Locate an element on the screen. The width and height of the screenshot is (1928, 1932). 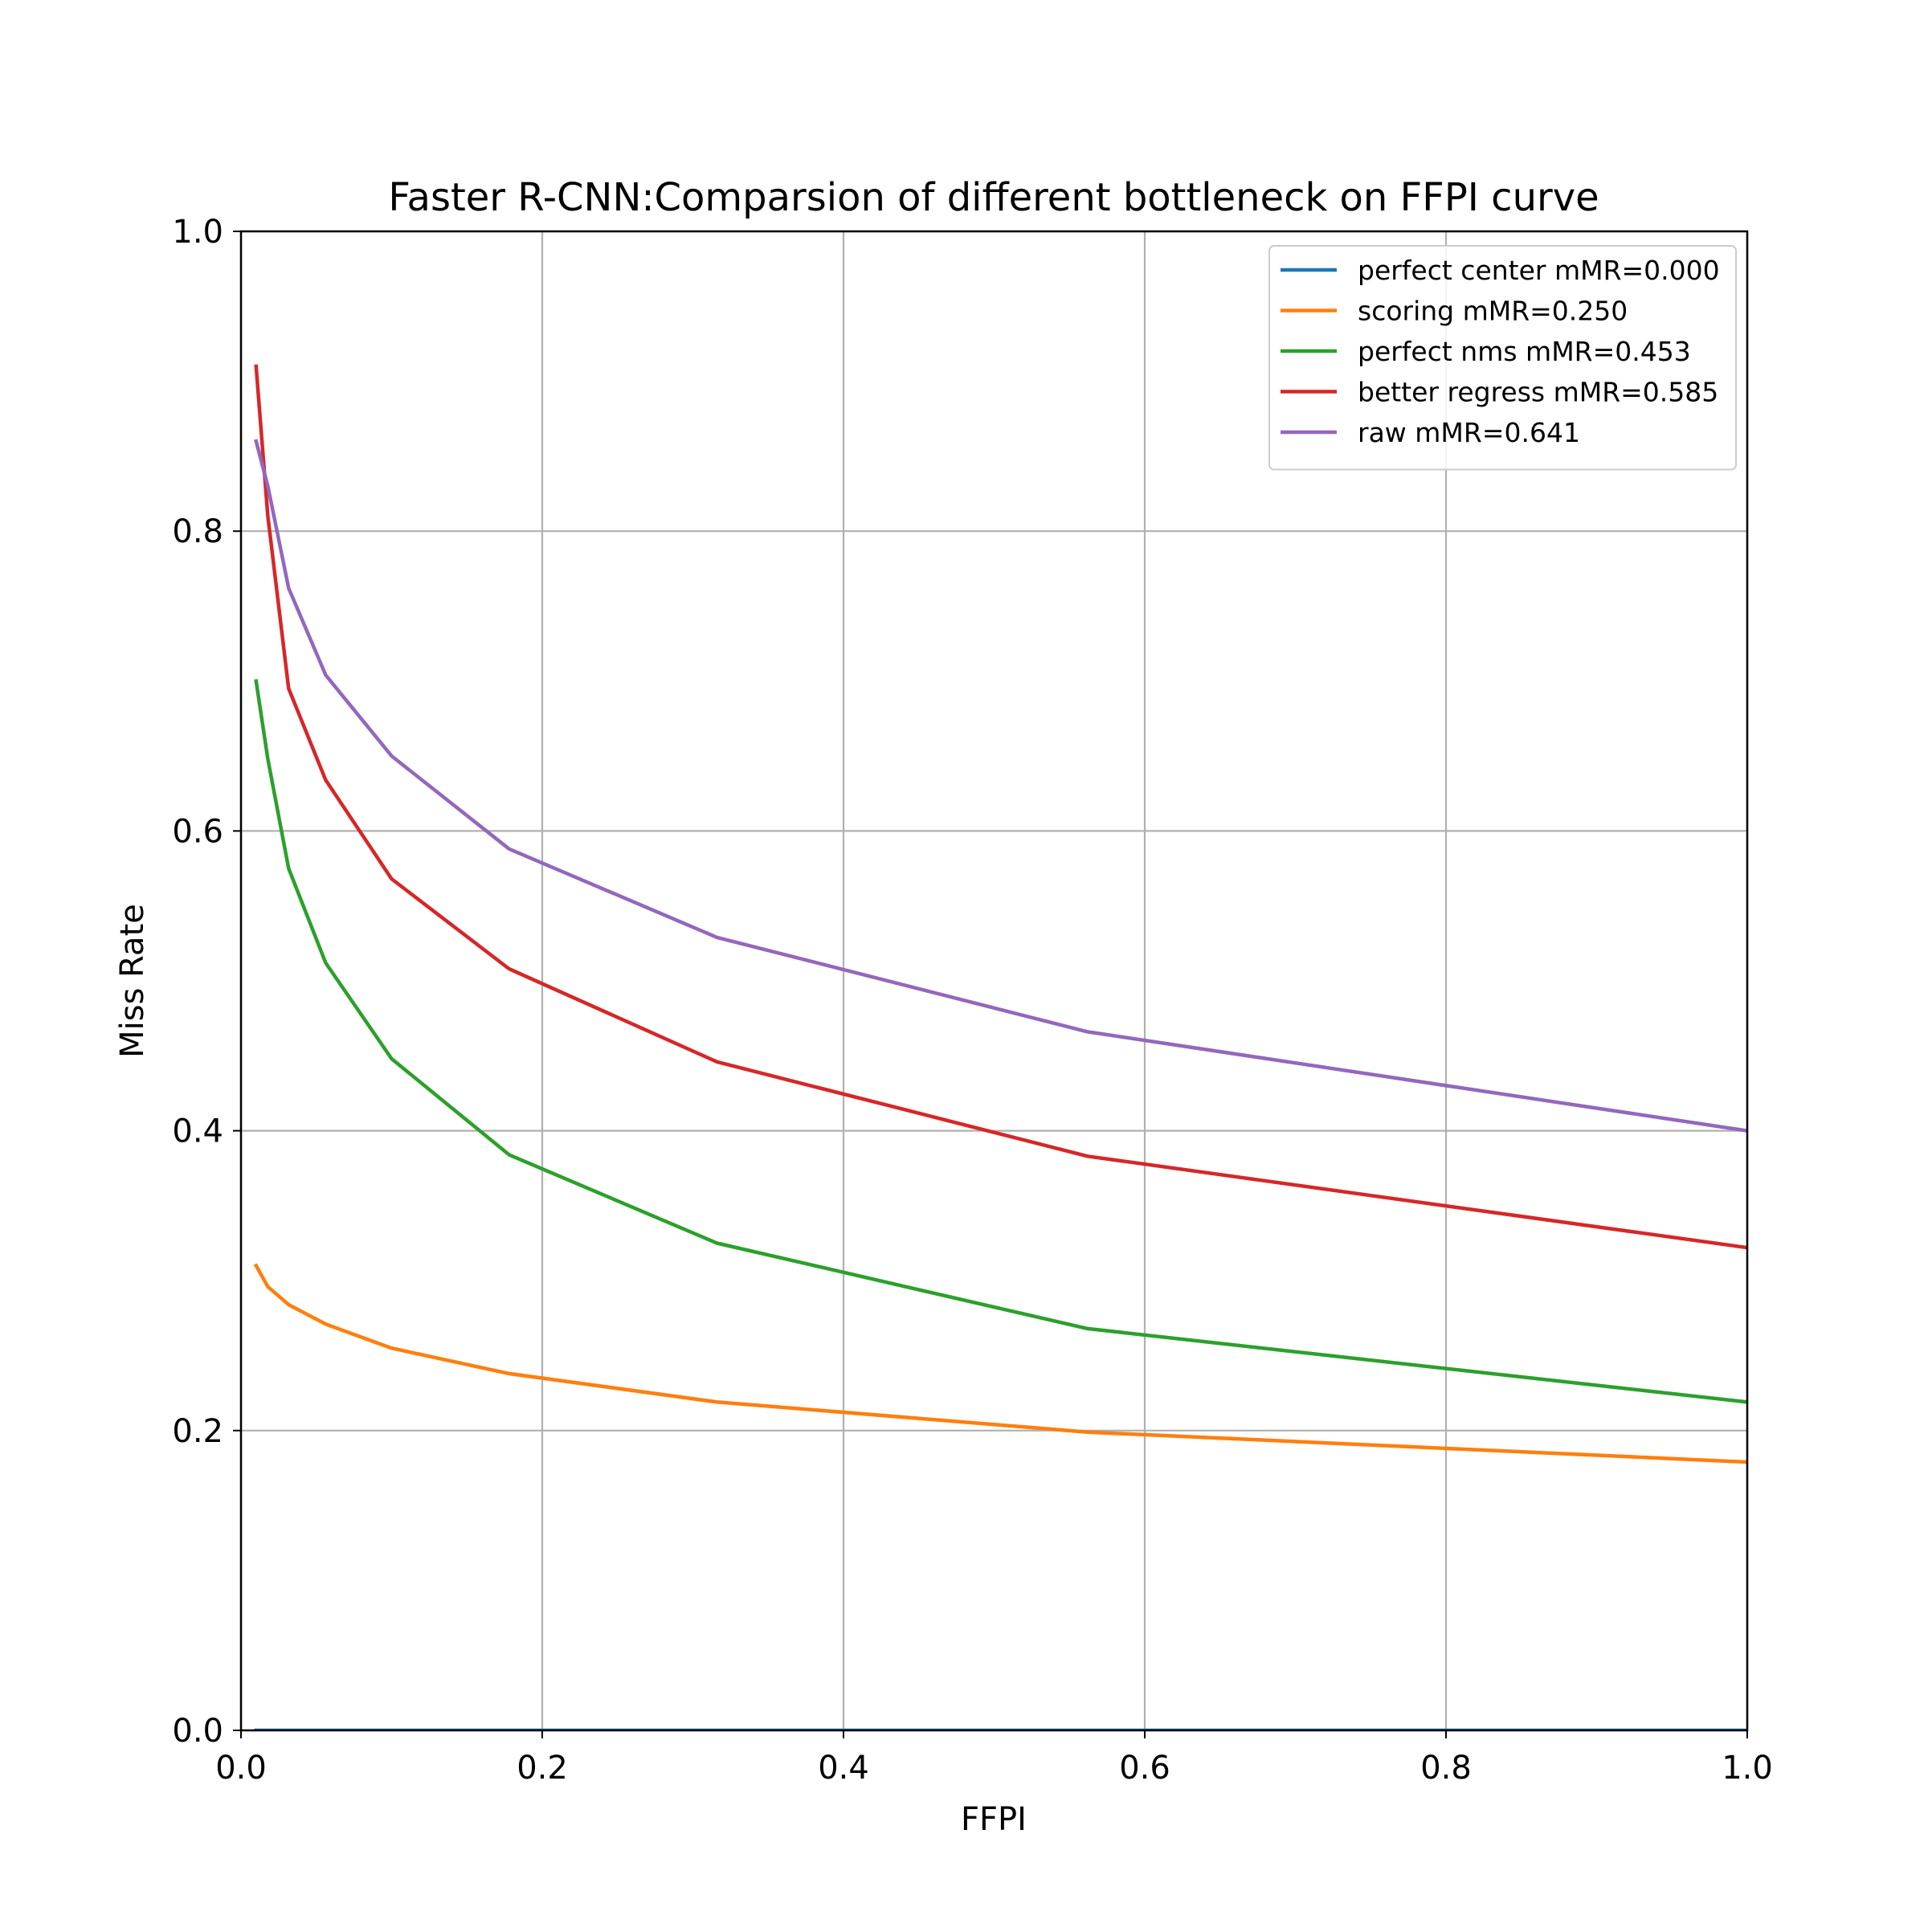
y-tick-label: 0.6 is located at coordinates (198, 832).